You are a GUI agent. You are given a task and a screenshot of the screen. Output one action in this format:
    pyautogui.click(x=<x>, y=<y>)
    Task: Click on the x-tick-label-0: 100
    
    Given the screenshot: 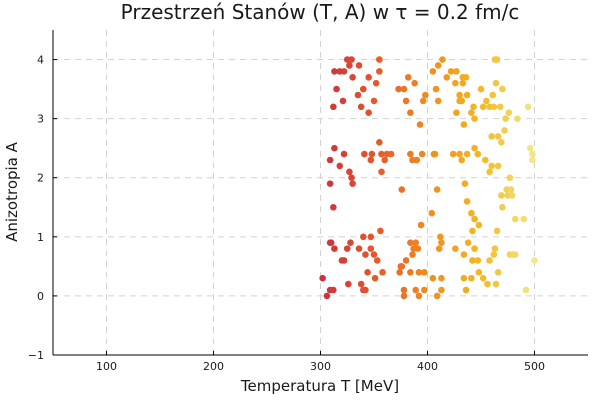 What is the action you would take?
    pyautogui.click(x=106, y=366)
    